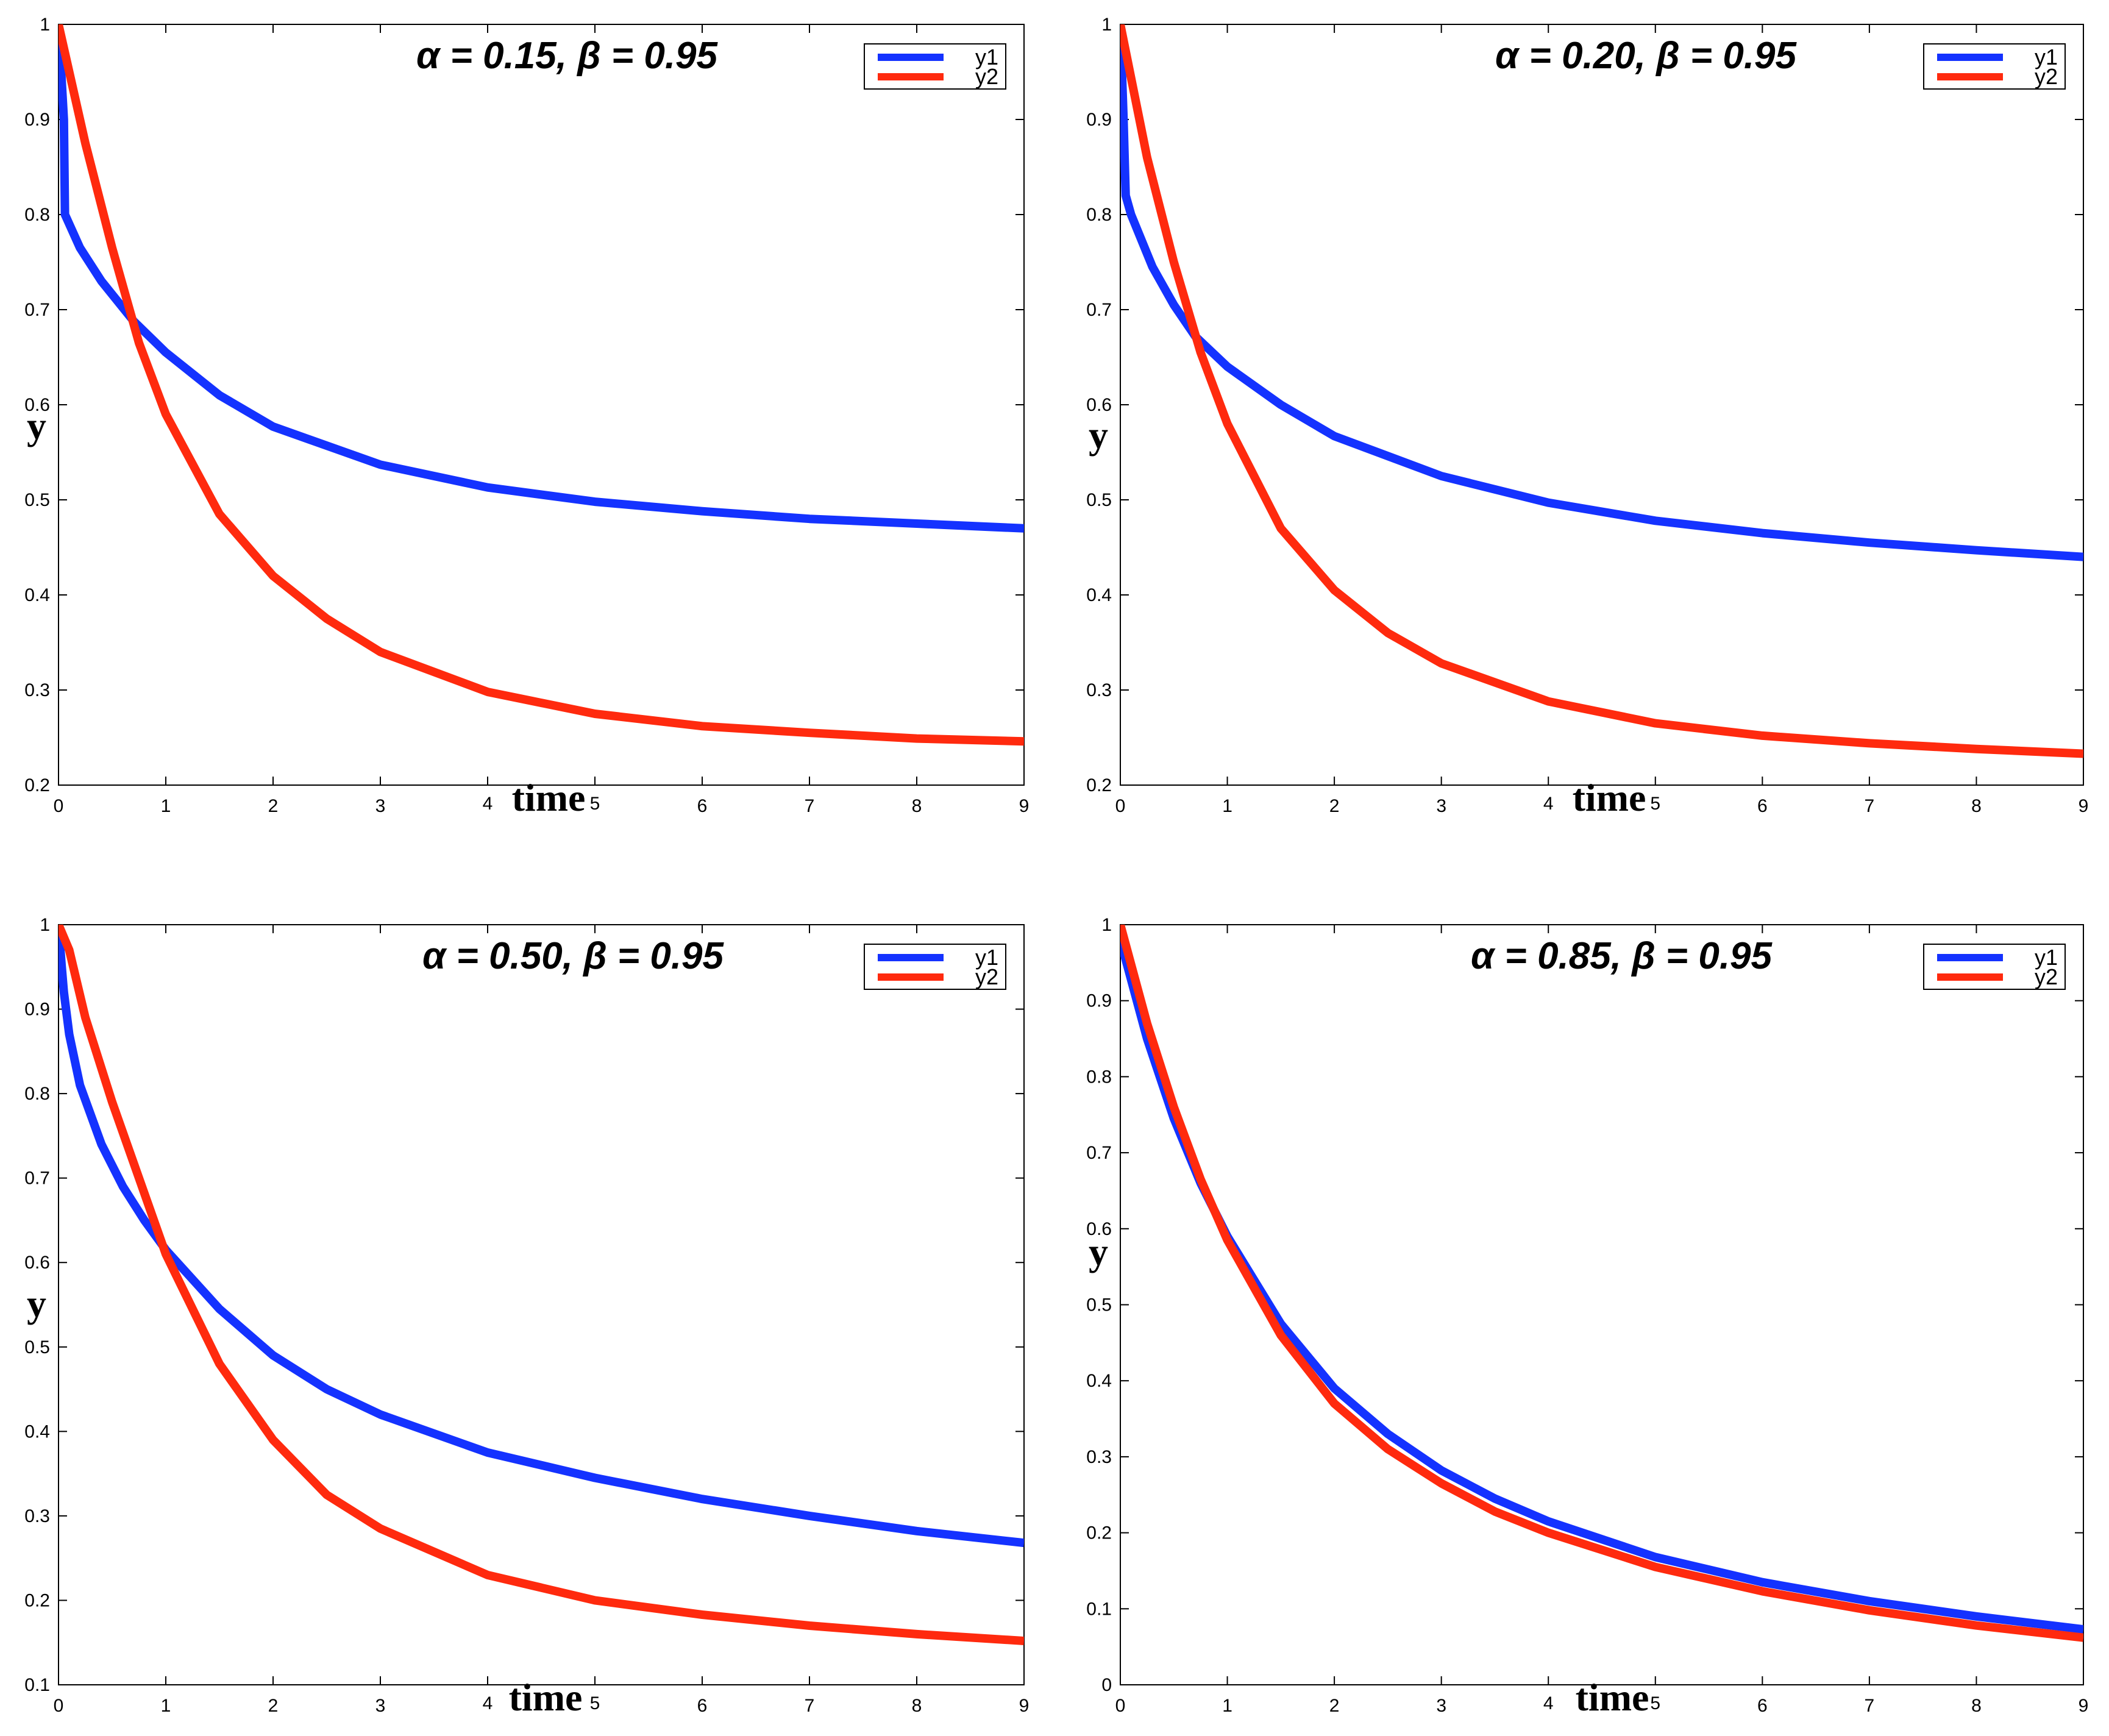 This screenshot has height=1736, width=2109. I want to click on panel-title: α = 0.15, β = 0.95, so click(567, 56).